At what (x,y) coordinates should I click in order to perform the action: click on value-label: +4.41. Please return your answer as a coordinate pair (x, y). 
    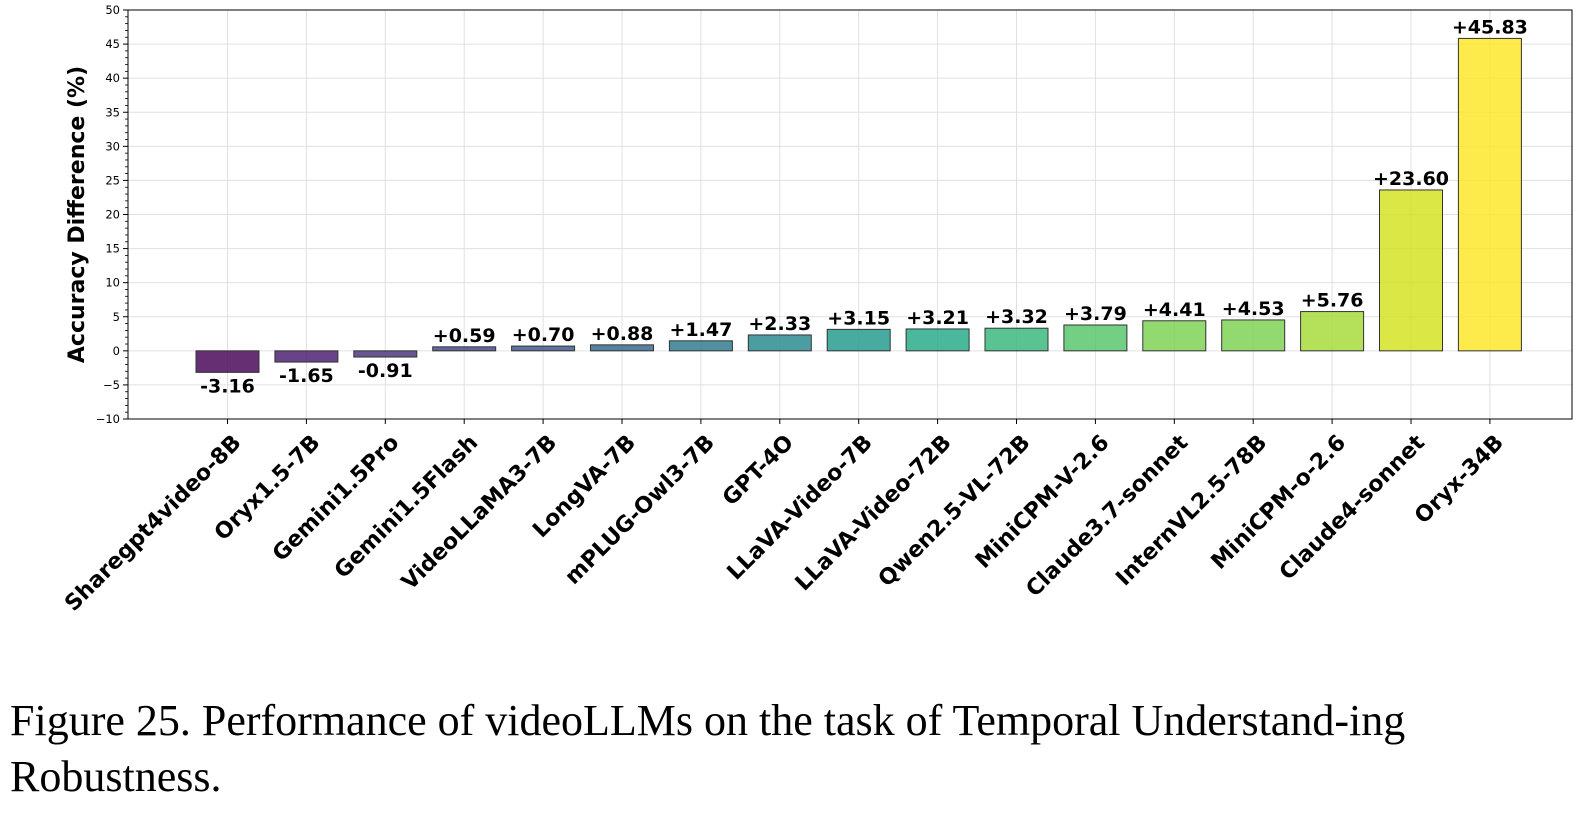
    Looking at the image, I should click on (1174, 310).